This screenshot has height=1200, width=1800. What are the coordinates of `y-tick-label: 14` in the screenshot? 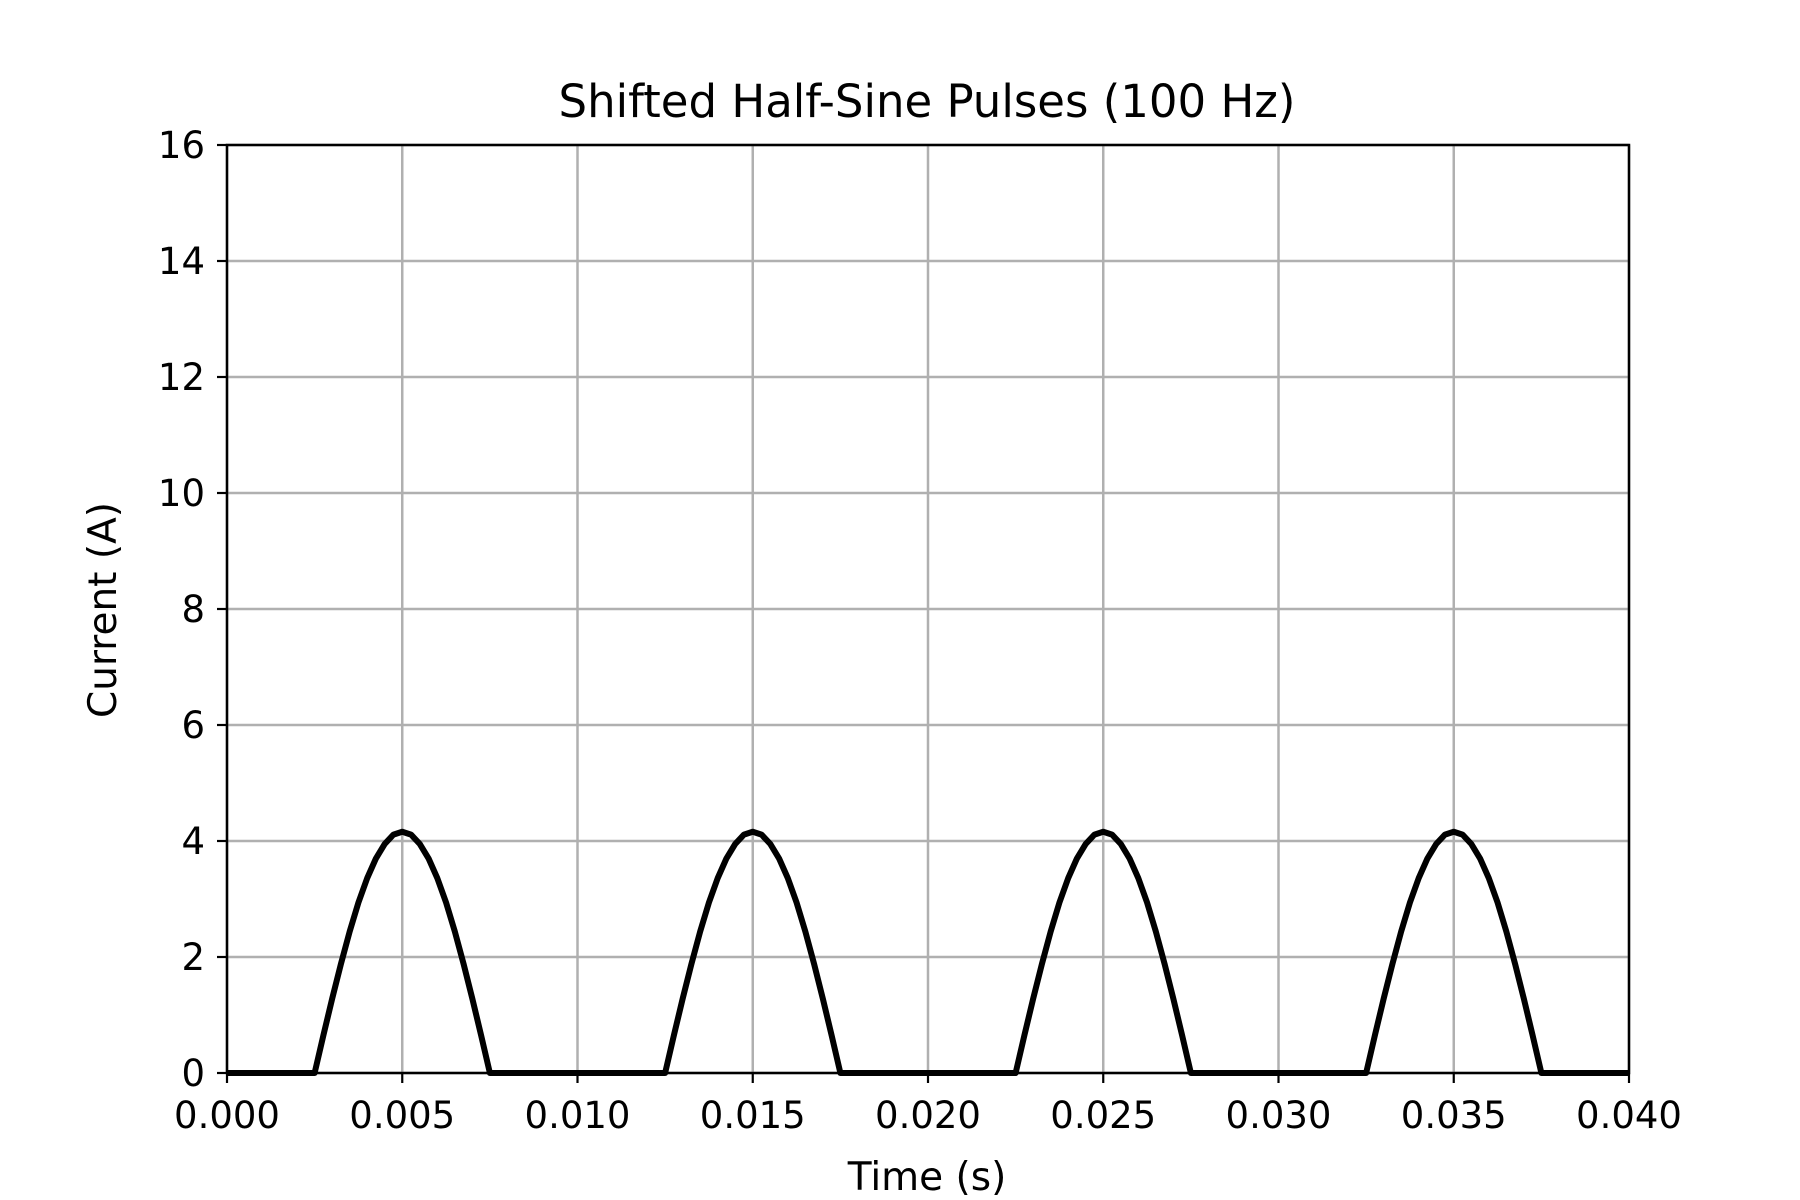 It's located at (181, 261).